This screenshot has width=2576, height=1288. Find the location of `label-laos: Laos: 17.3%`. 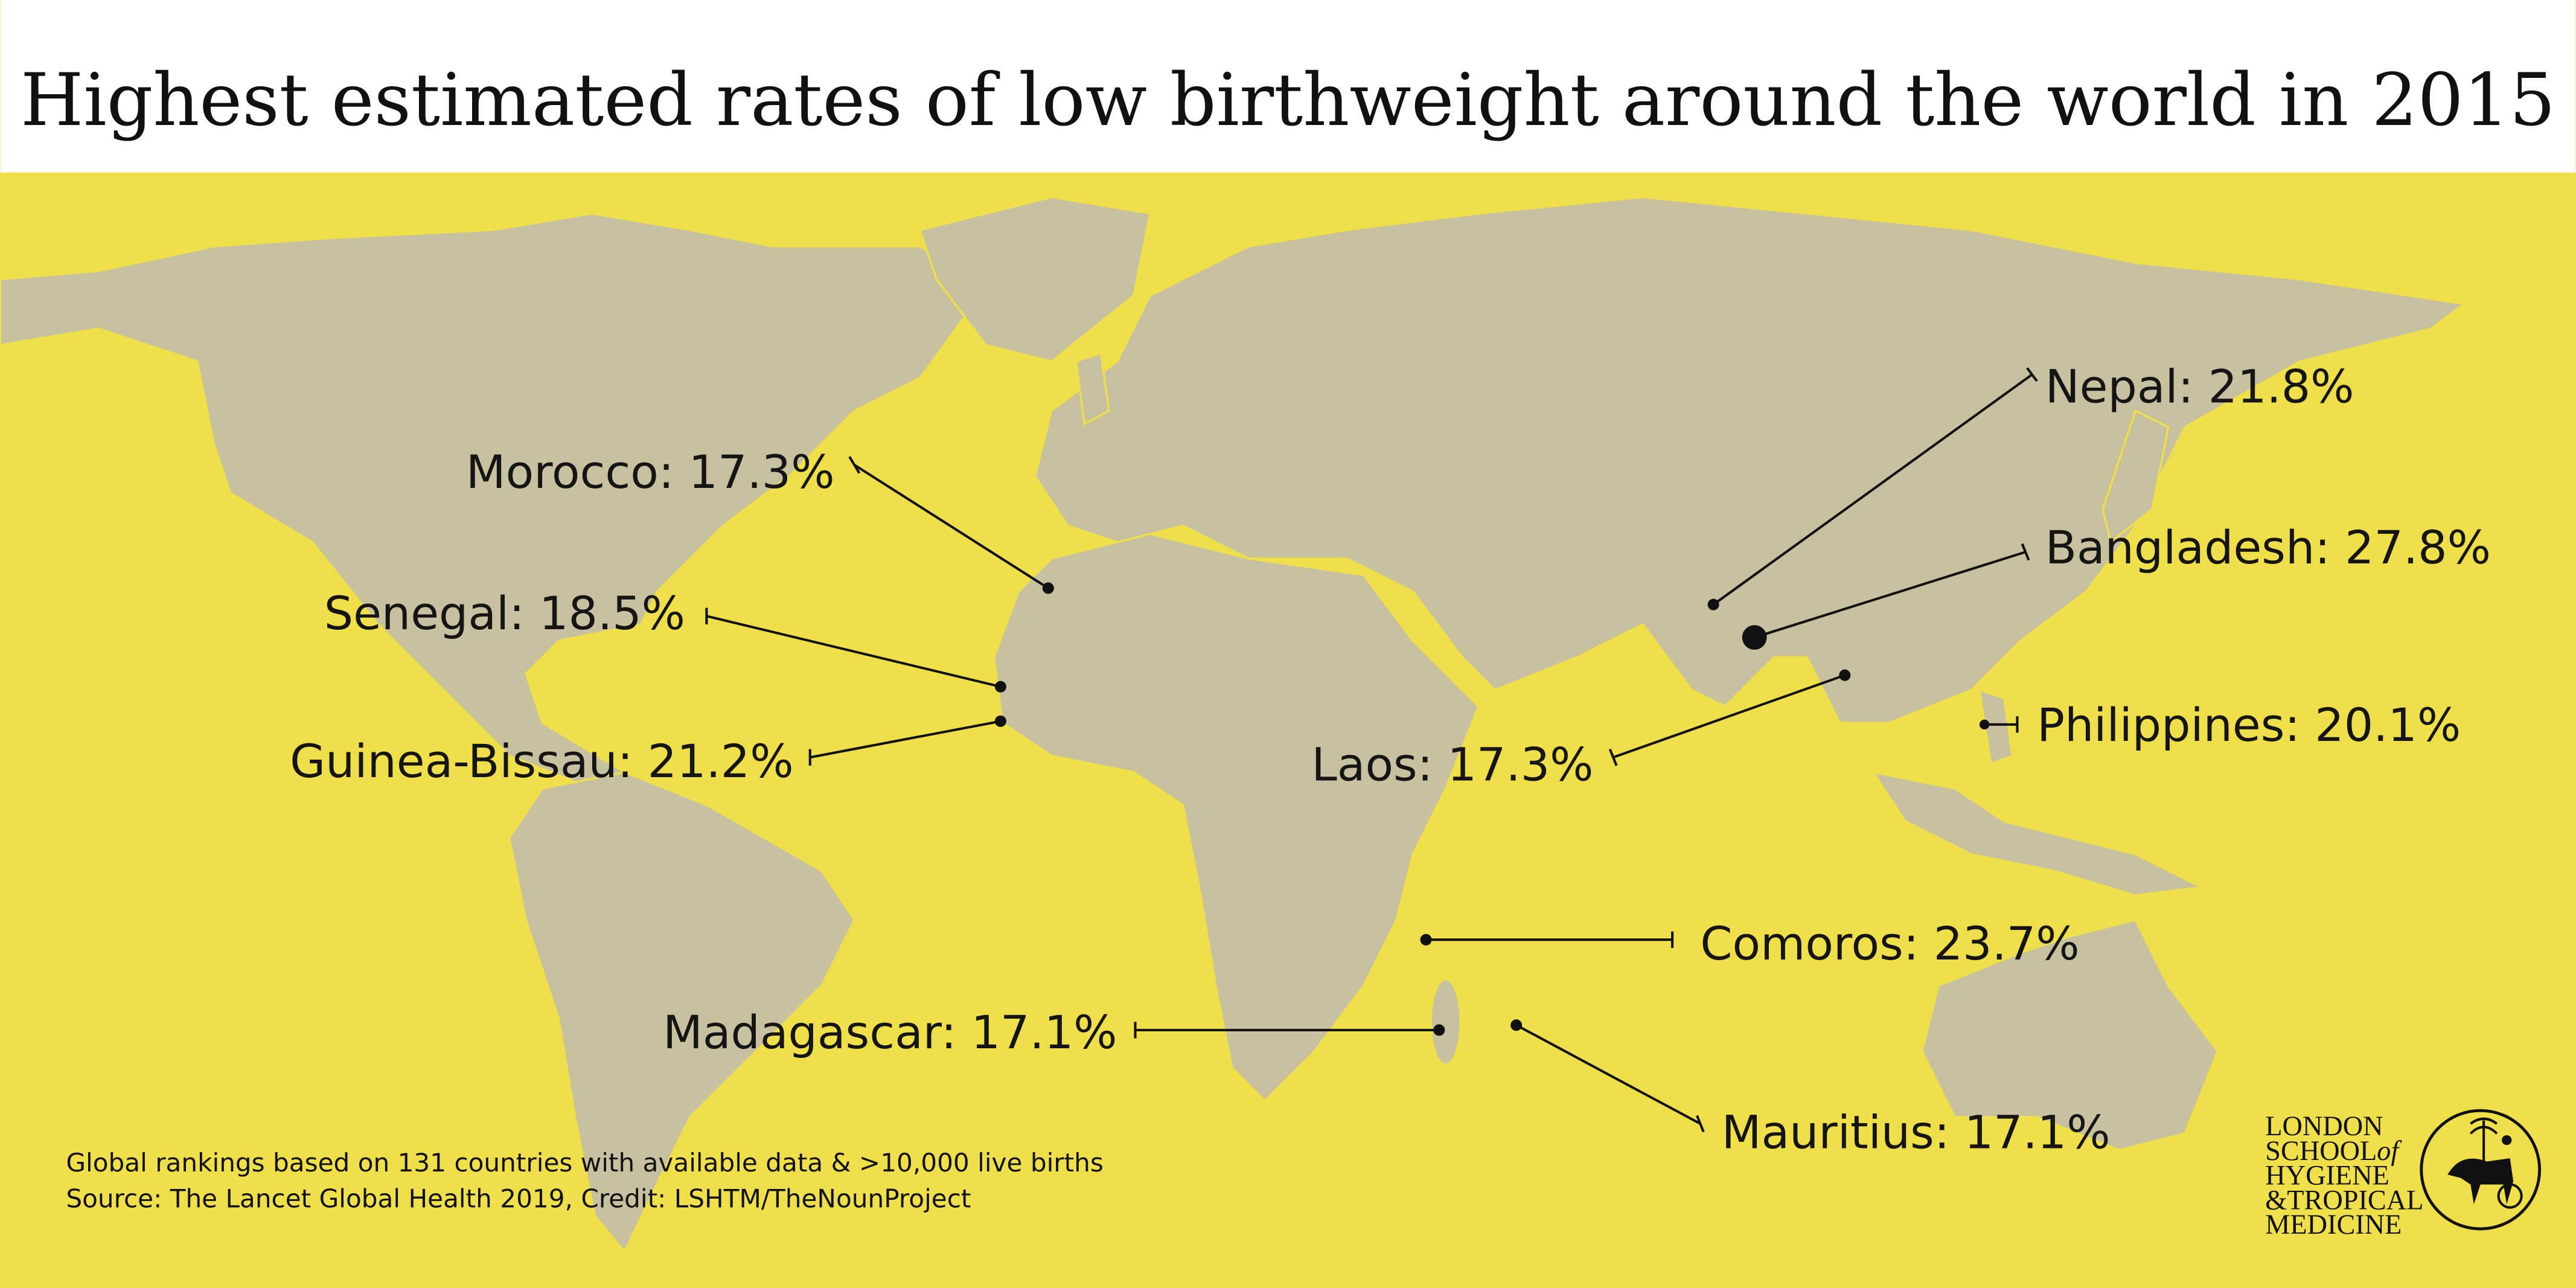

label-laos: Laos: 17.3% is located at coordinates (1452, 764).